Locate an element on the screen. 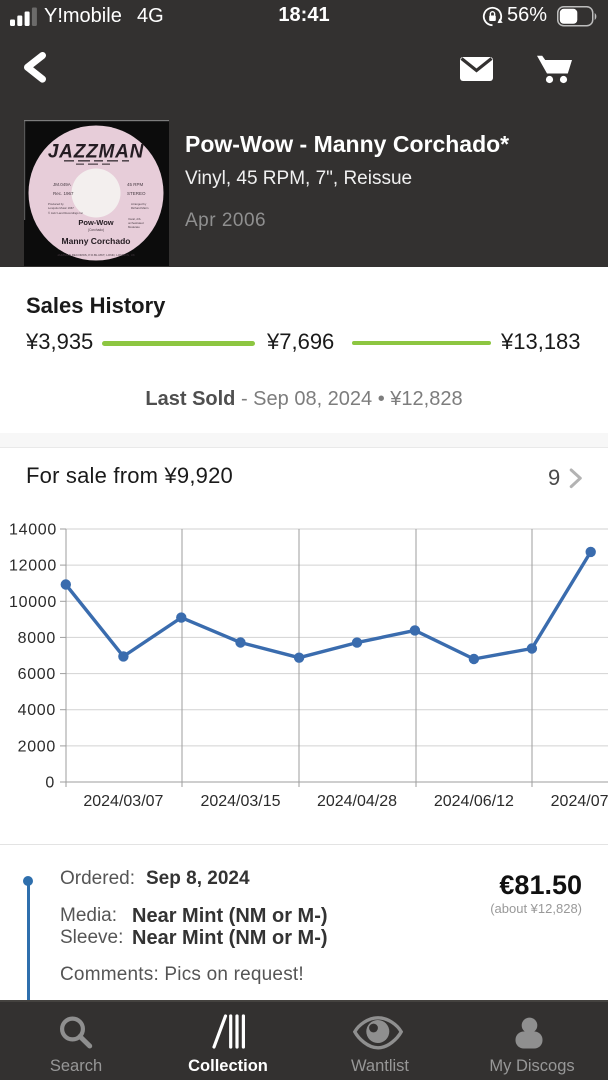 The width and height of the screenshot is (608, 1080). svg-text: Pow-Wow is located at coordinates (95, 222).